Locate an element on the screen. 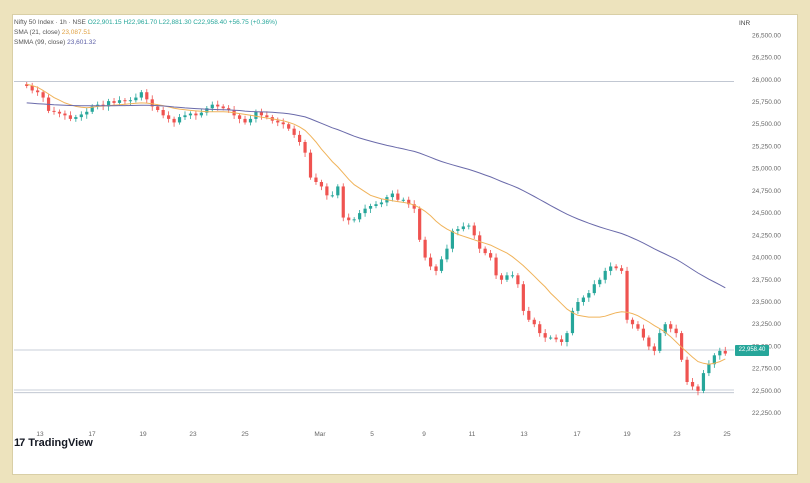  y-tick-label: 24,750.00 is located at coordinates (766, 191).